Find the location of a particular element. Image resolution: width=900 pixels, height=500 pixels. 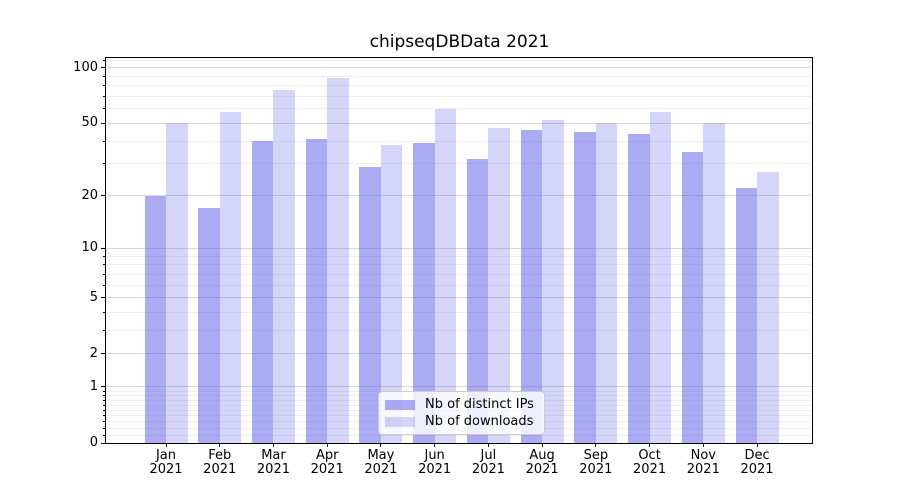

y-tick-label: 1 is located at coordinates (93, 386).